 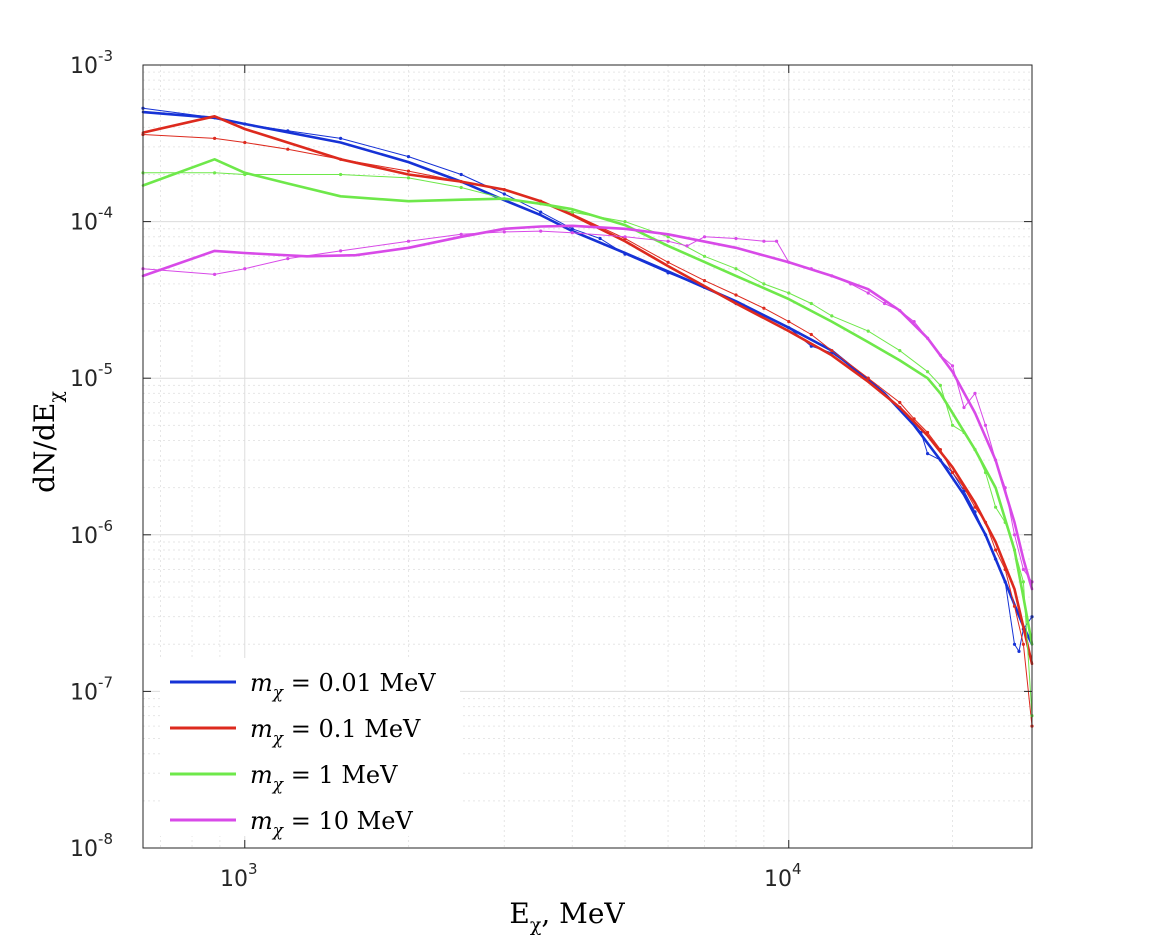 I want to click on x-tick-label: 10³, so click(x=239, y=876).